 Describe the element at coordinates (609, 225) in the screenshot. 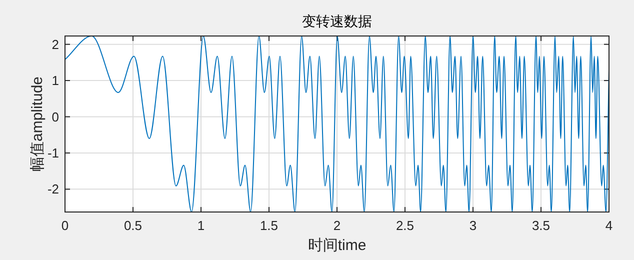

I see `x-tick-label: 4` at that location.